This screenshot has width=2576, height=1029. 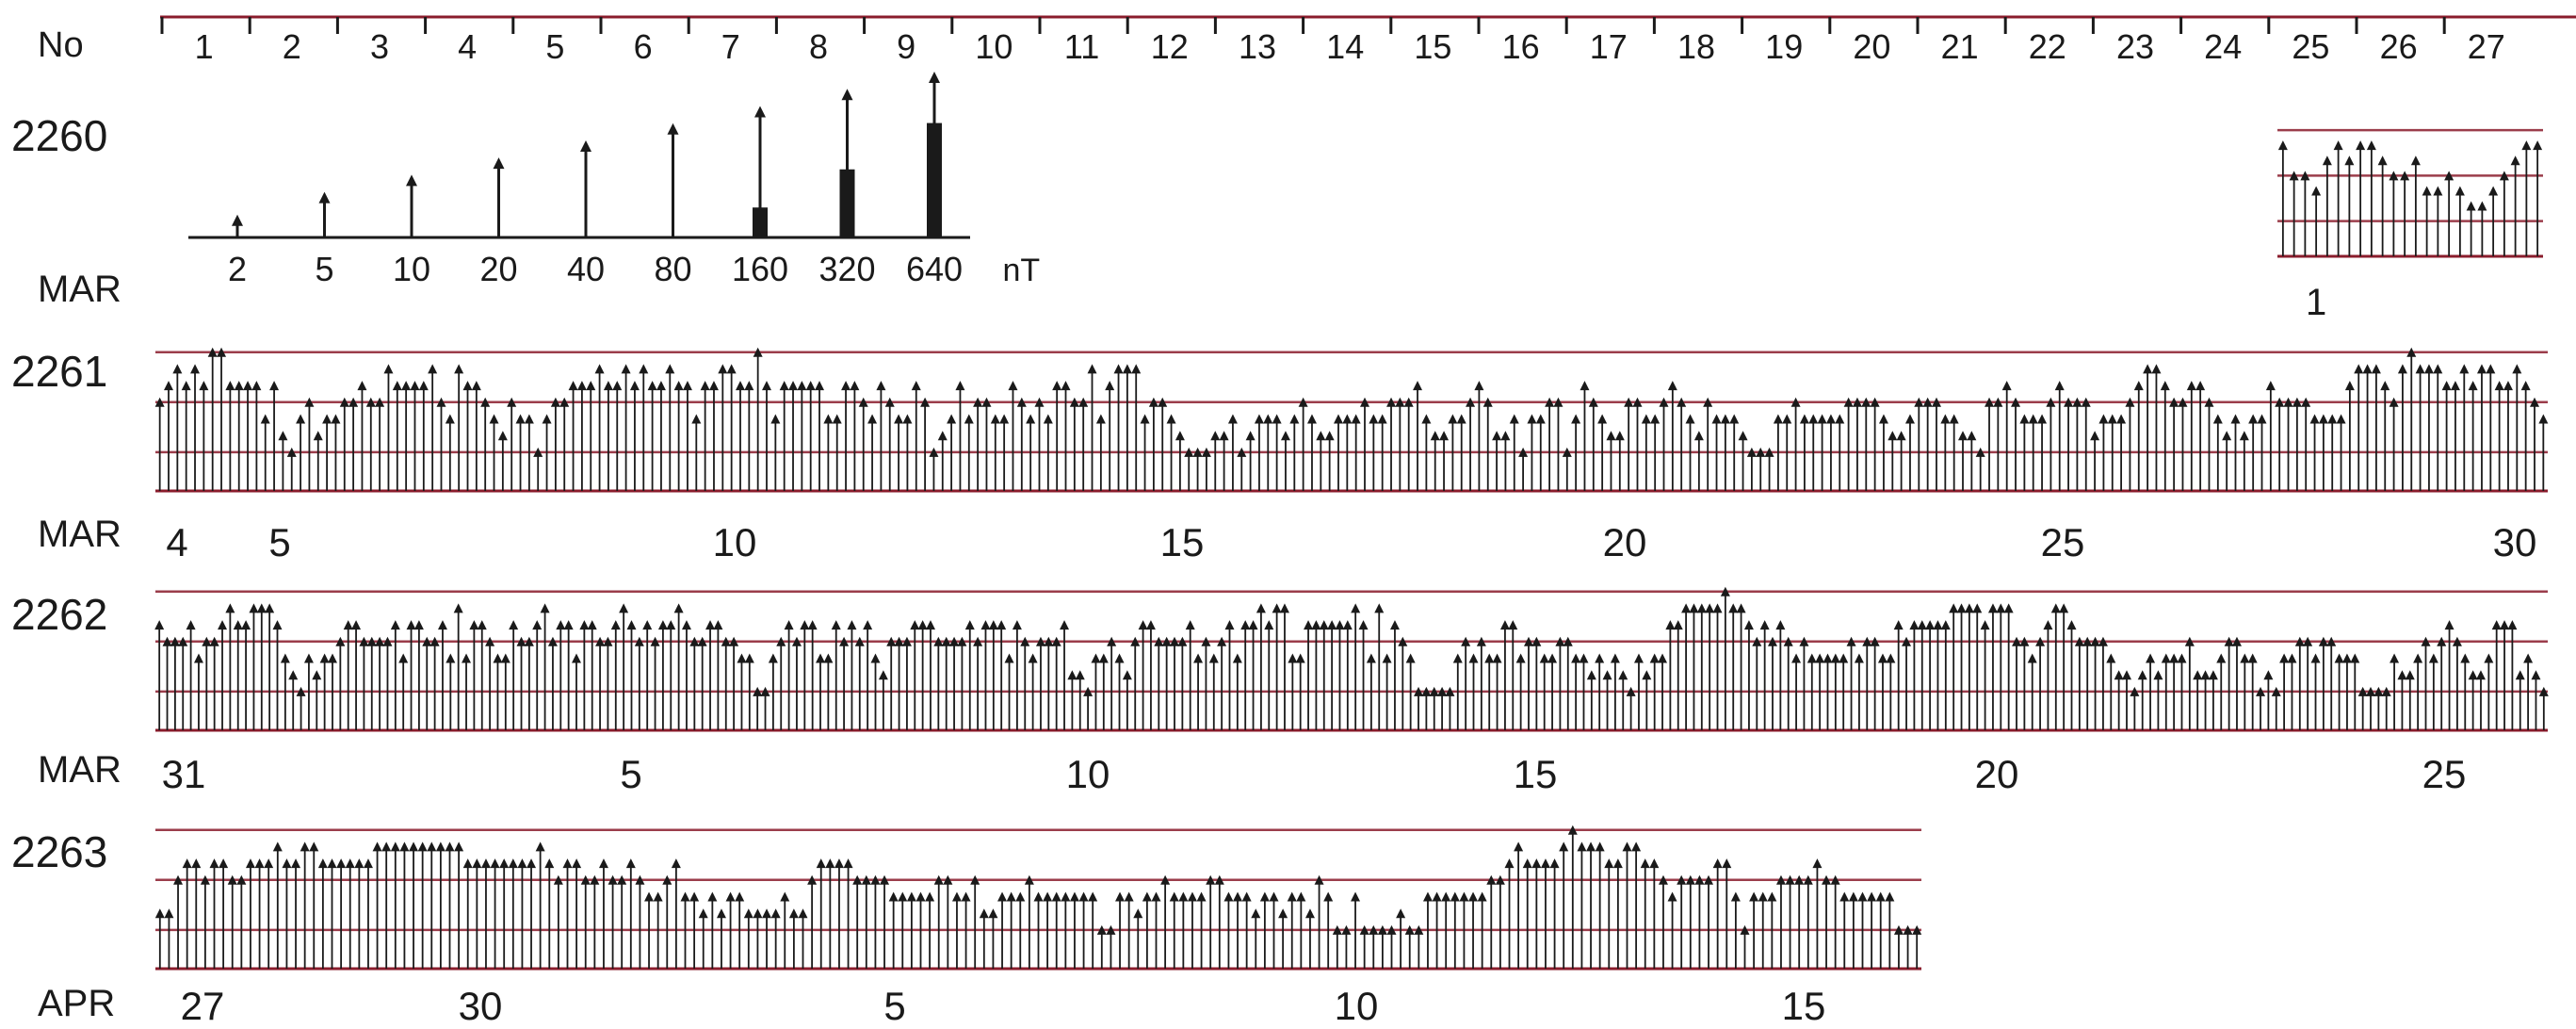 I want to click on month-label: MAR, so click(x=80, y=534).